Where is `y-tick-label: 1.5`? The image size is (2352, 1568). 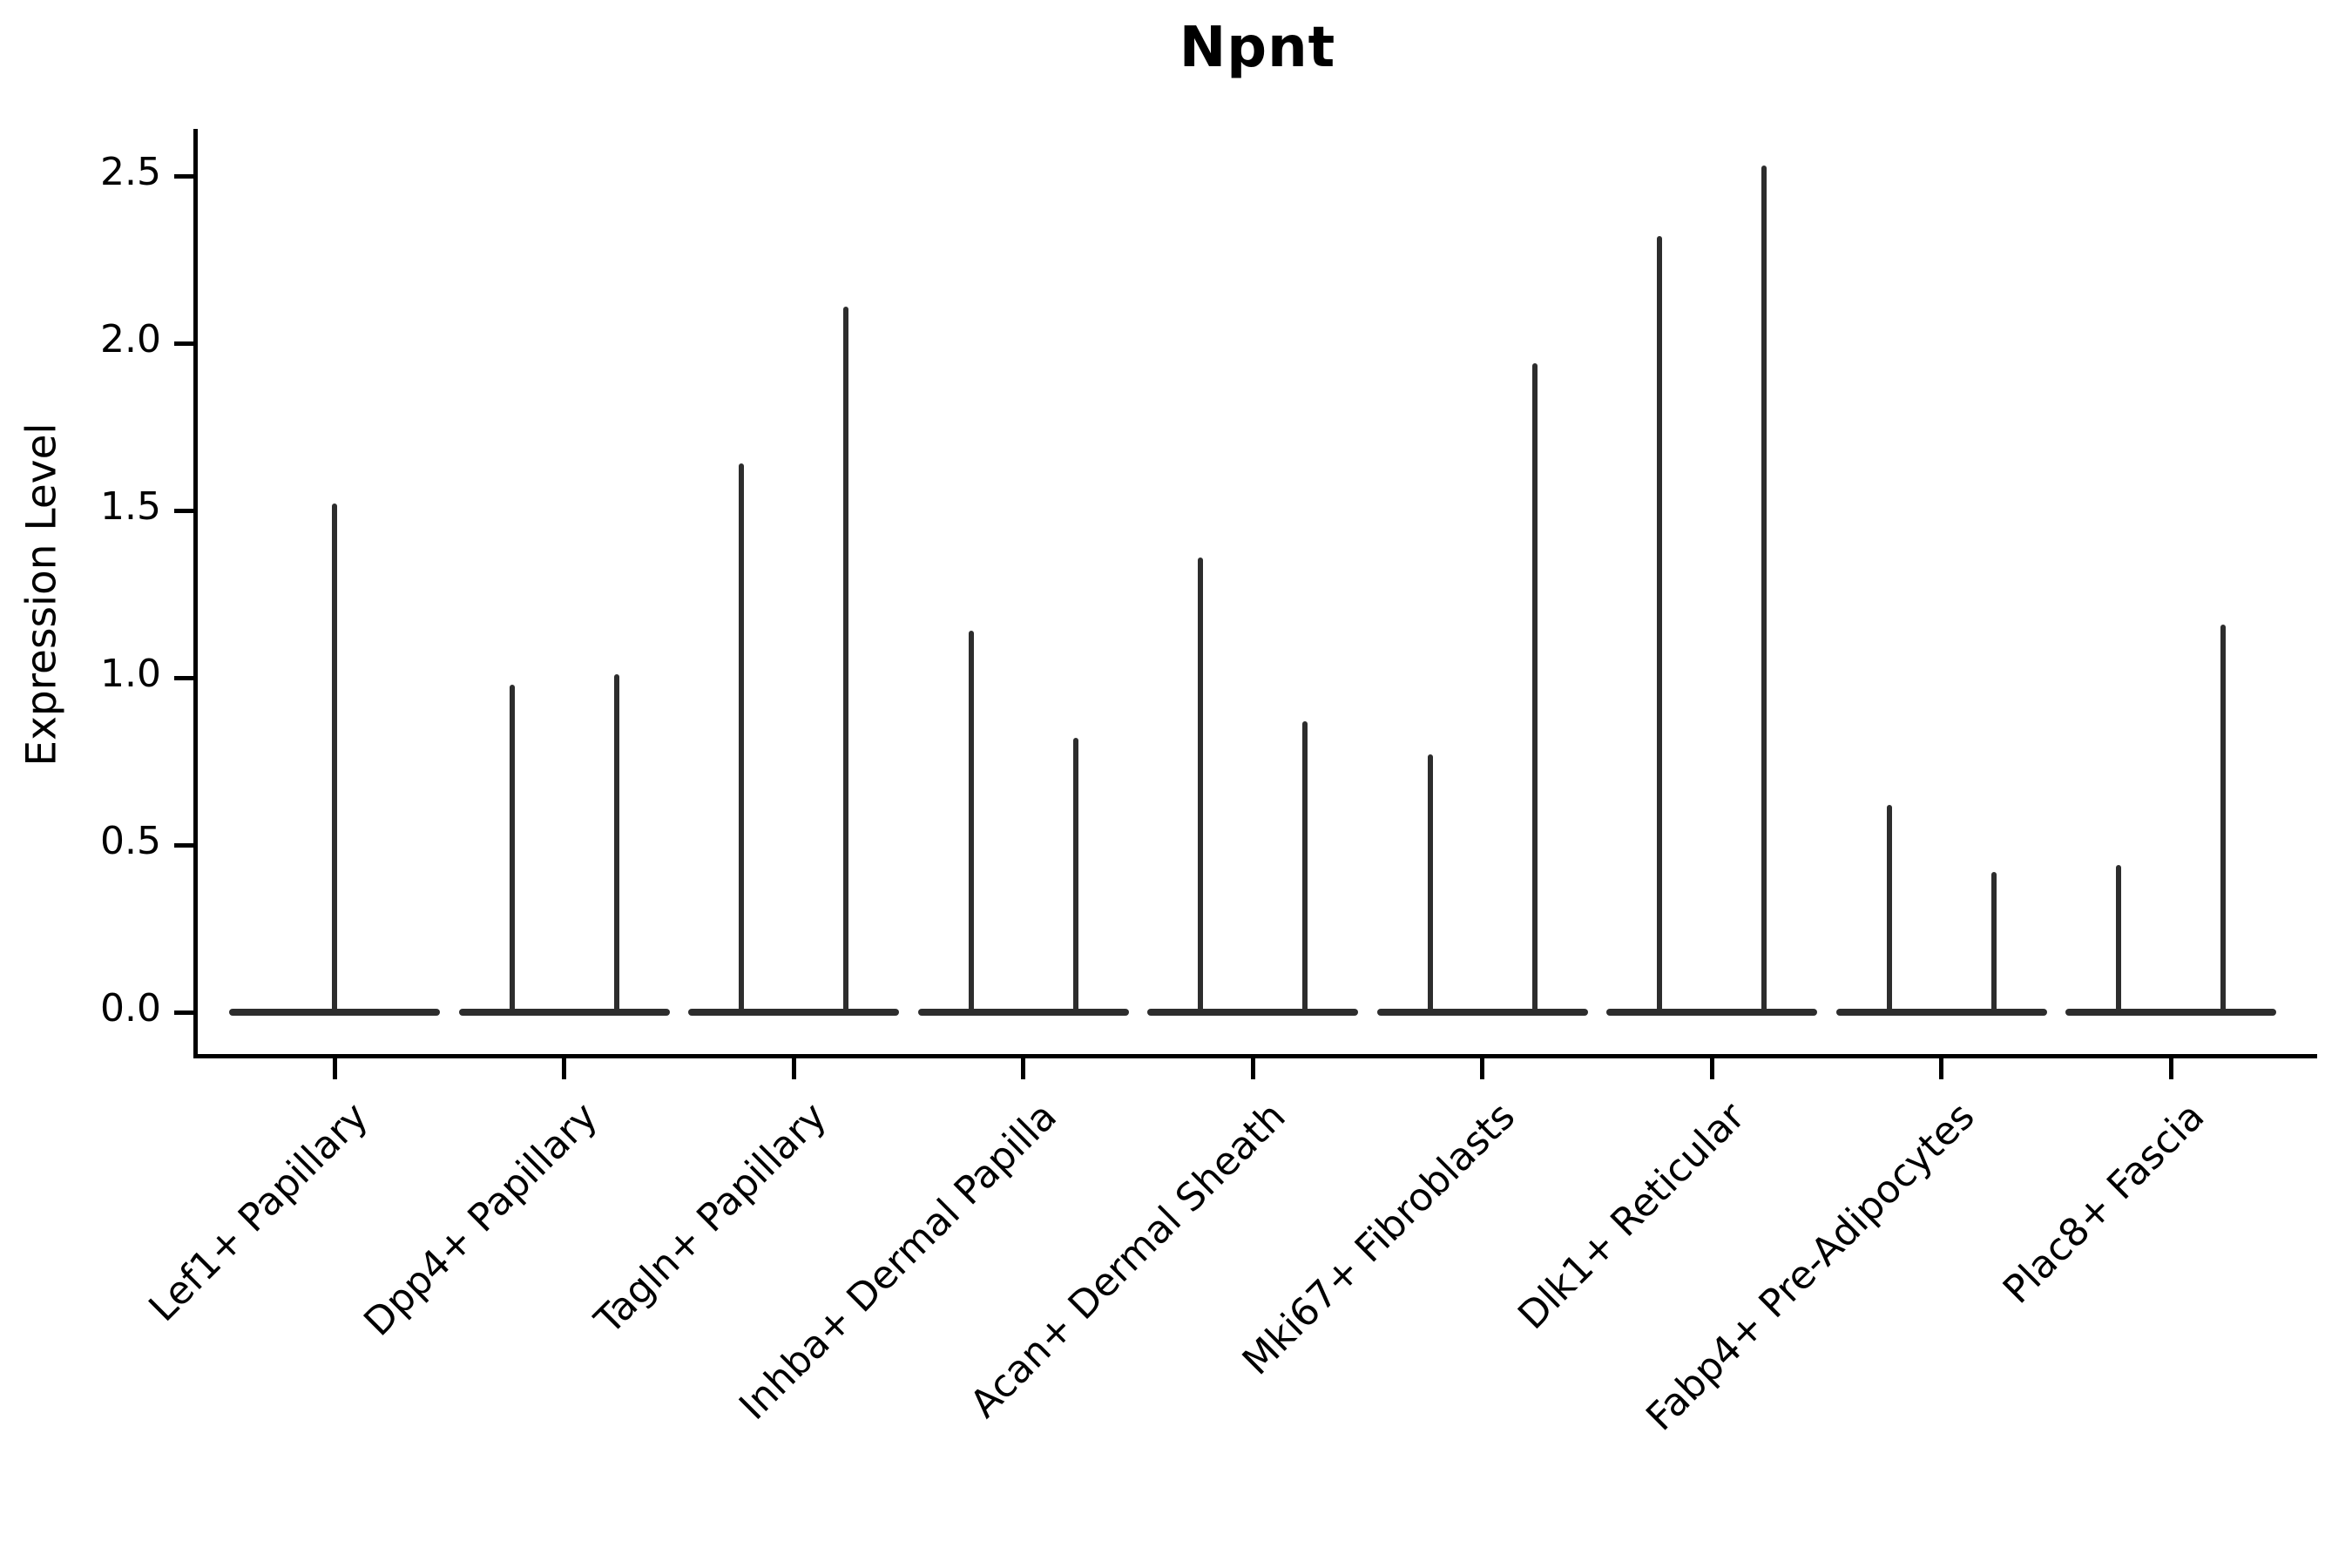 y-tick-label: 1.5 is located at coordinates (130, 506).